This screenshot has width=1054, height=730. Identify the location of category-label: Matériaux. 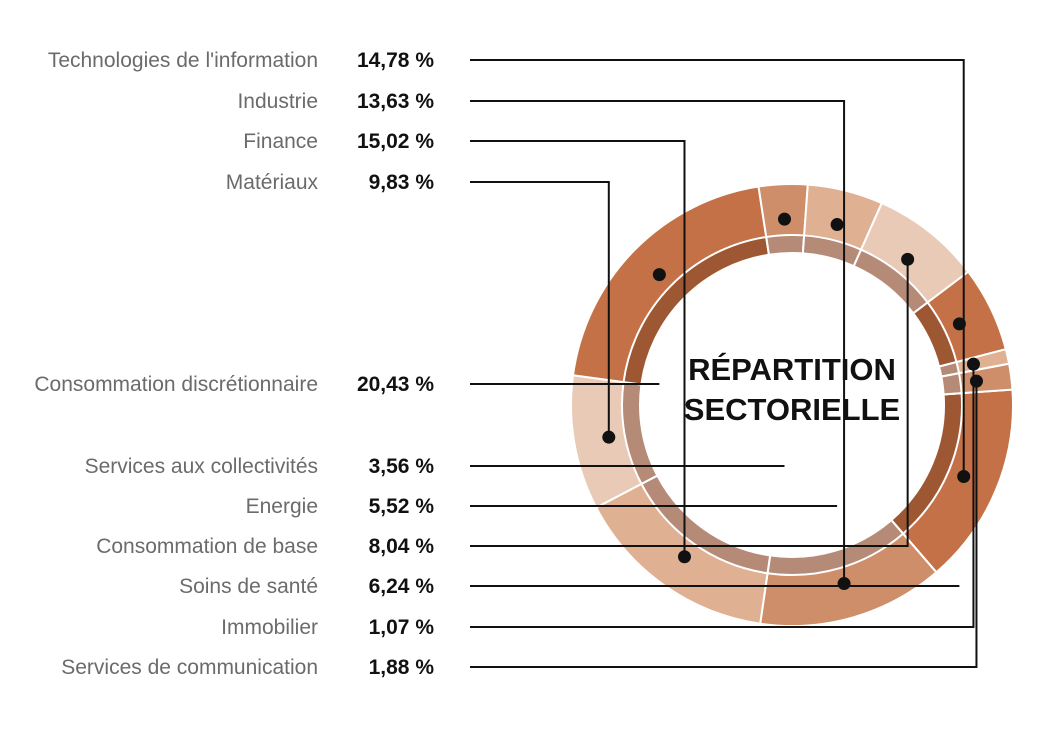
(272, 182).